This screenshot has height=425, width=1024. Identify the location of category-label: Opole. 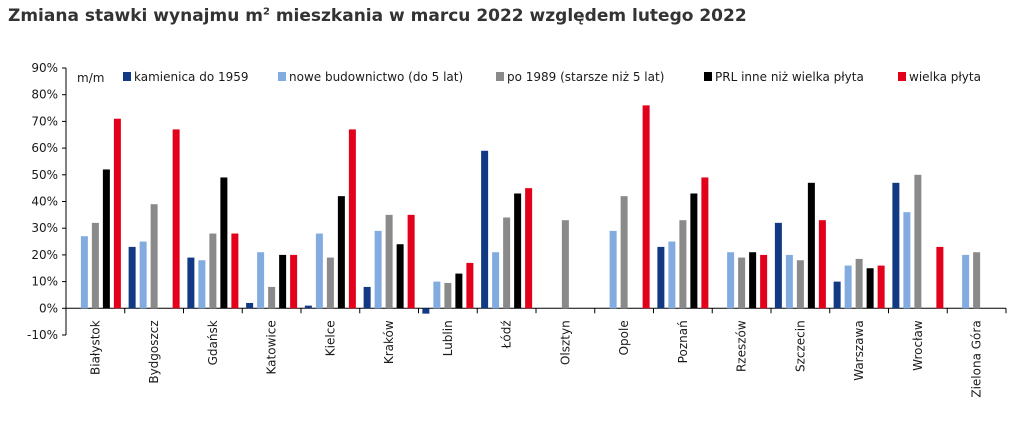
(624, 337).